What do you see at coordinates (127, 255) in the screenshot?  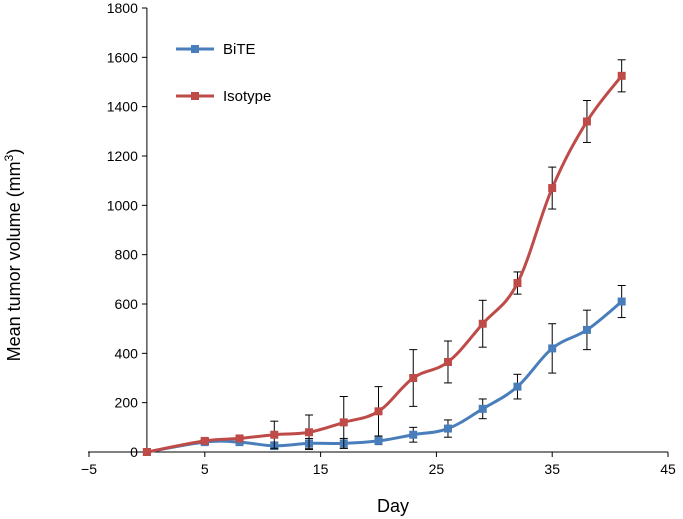 I see `y-tick-label: 800` at bounding box center [127, 255].